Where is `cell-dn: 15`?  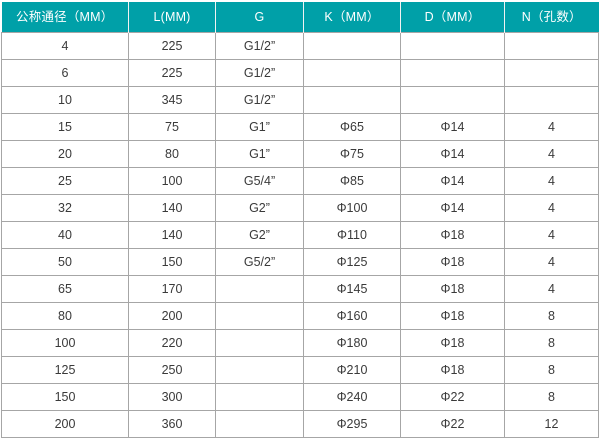 cell-dn: 15 is located at coordinates (65, 127).